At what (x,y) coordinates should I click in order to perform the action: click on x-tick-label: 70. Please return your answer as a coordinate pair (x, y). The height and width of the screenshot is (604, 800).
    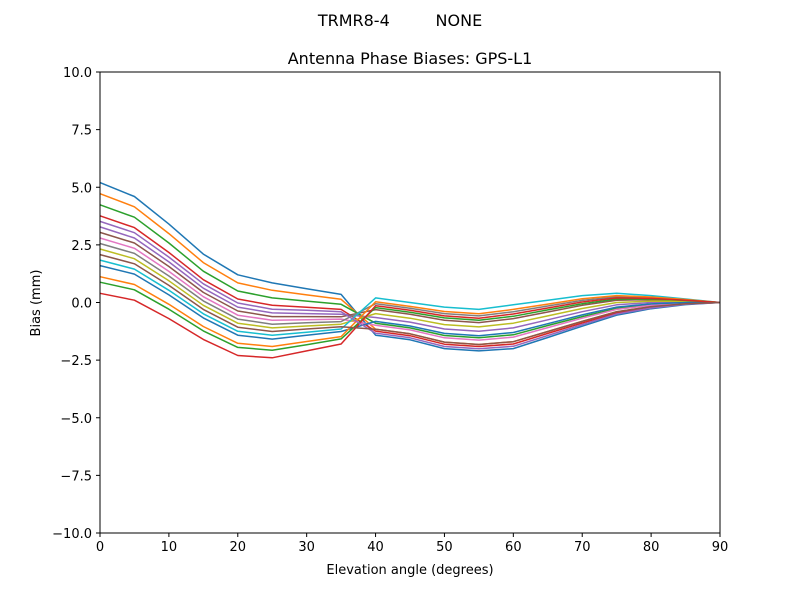
    Looking at the image, I should click on (582, 547).